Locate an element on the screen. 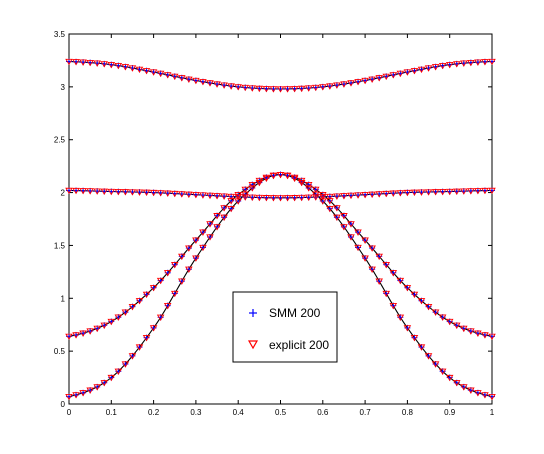  x-tick-label: 1 is located at coordinates (492, 412).